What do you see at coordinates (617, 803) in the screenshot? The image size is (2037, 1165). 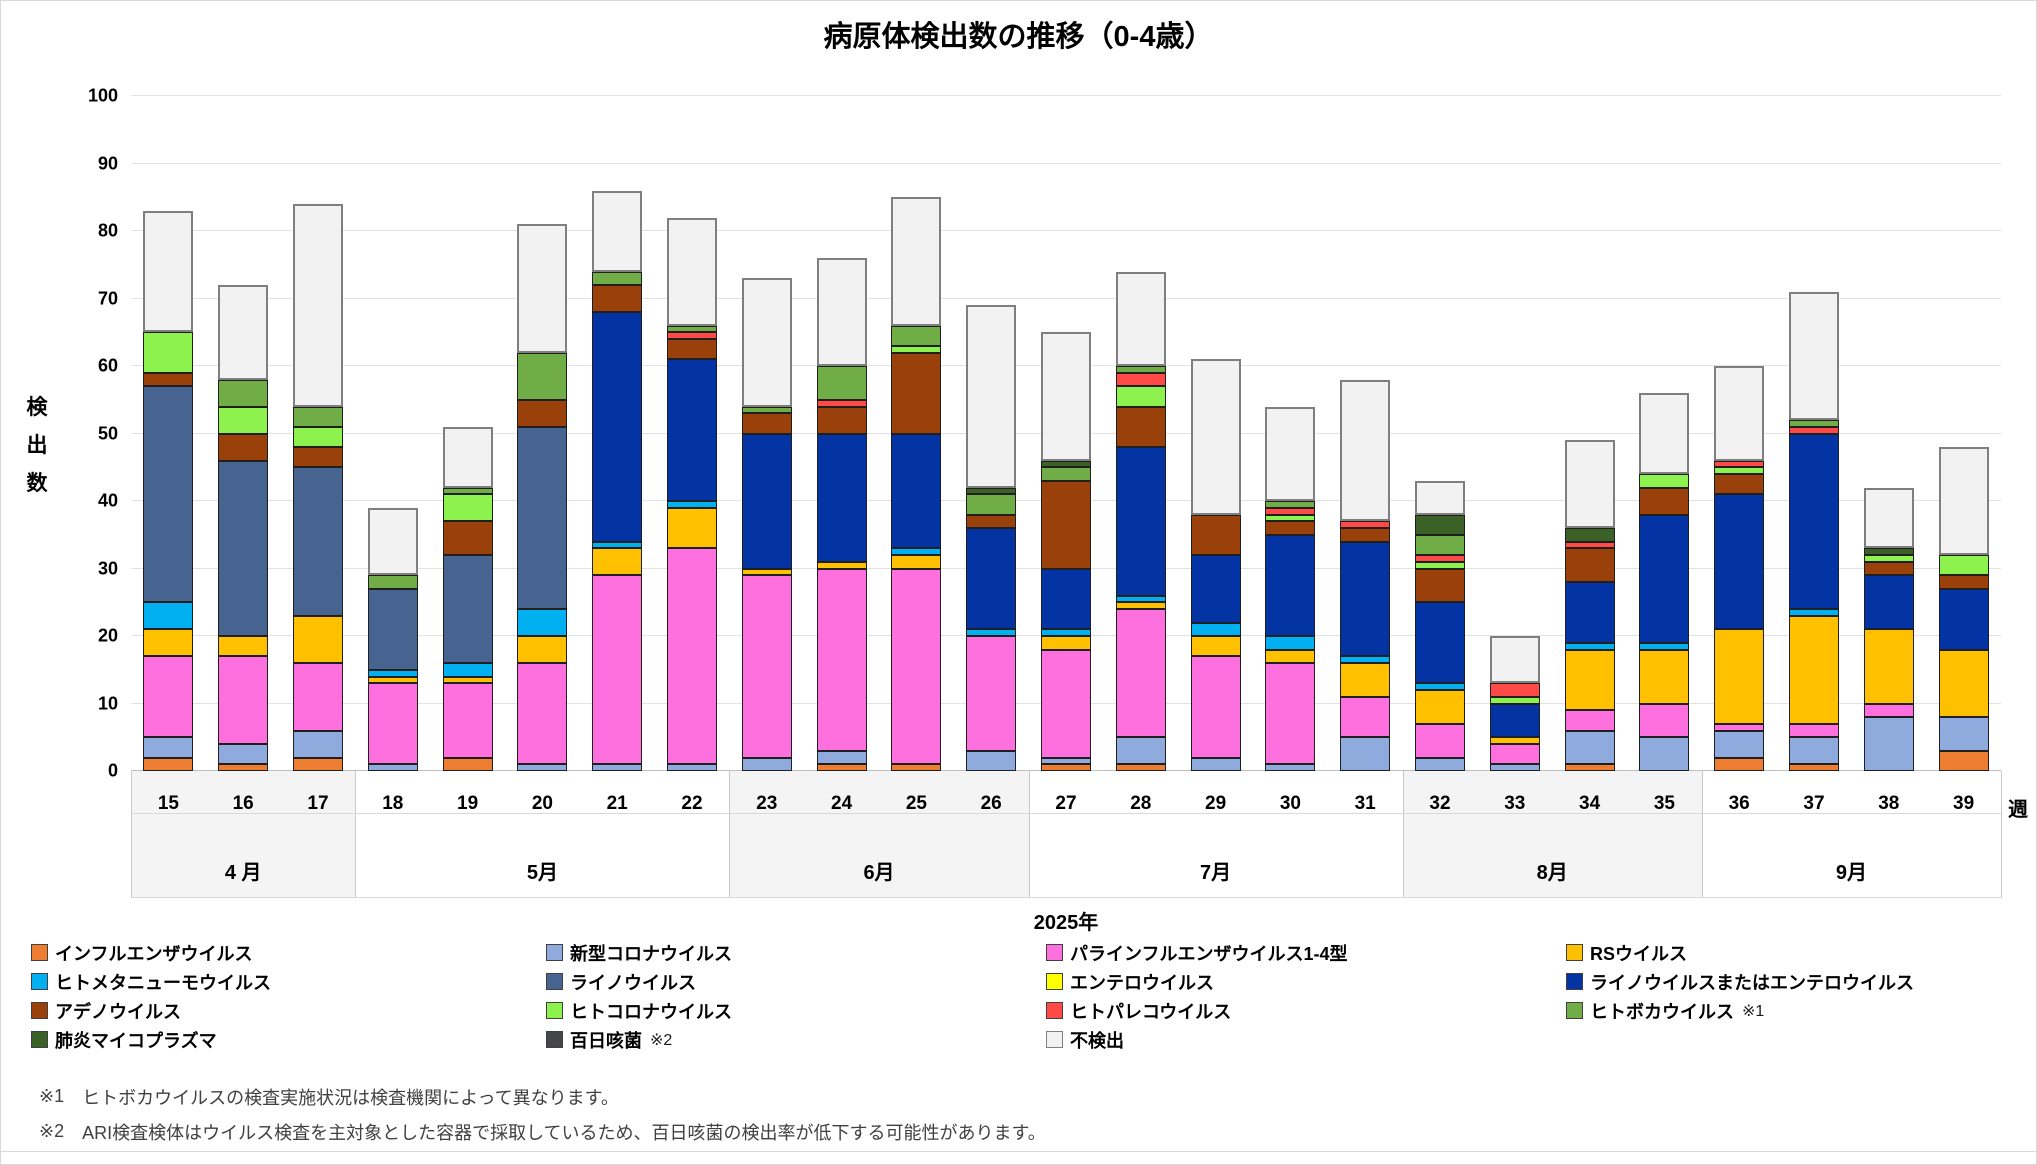 I see `week-tick-label: 21` at bounding box center [617, 803].